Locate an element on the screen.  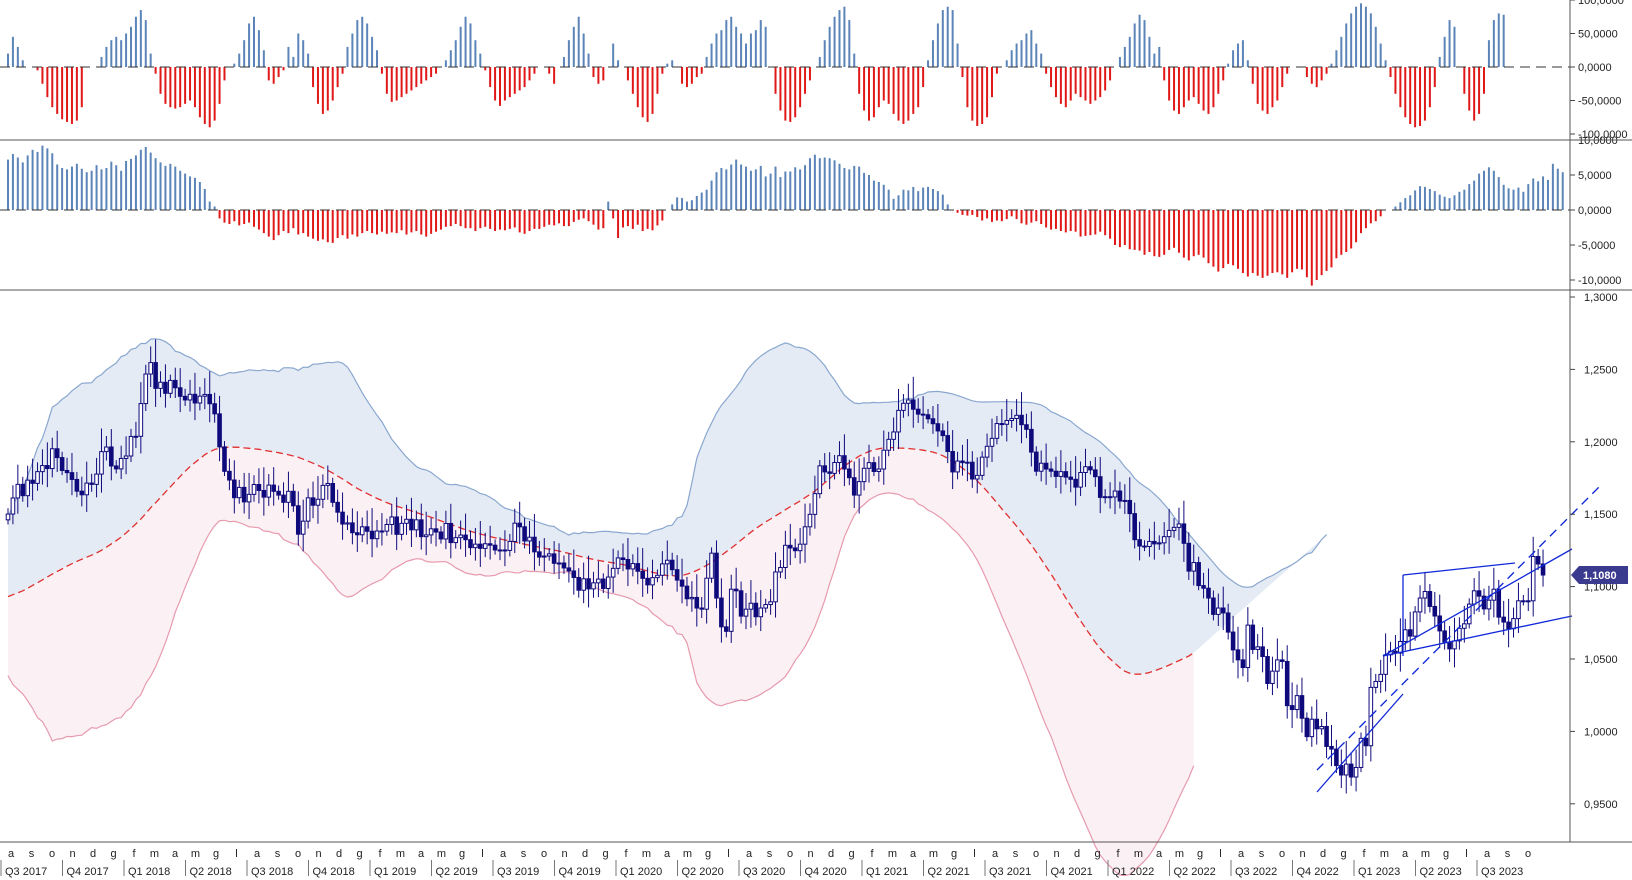
trendline-support is located at coordinates (1360, 743).